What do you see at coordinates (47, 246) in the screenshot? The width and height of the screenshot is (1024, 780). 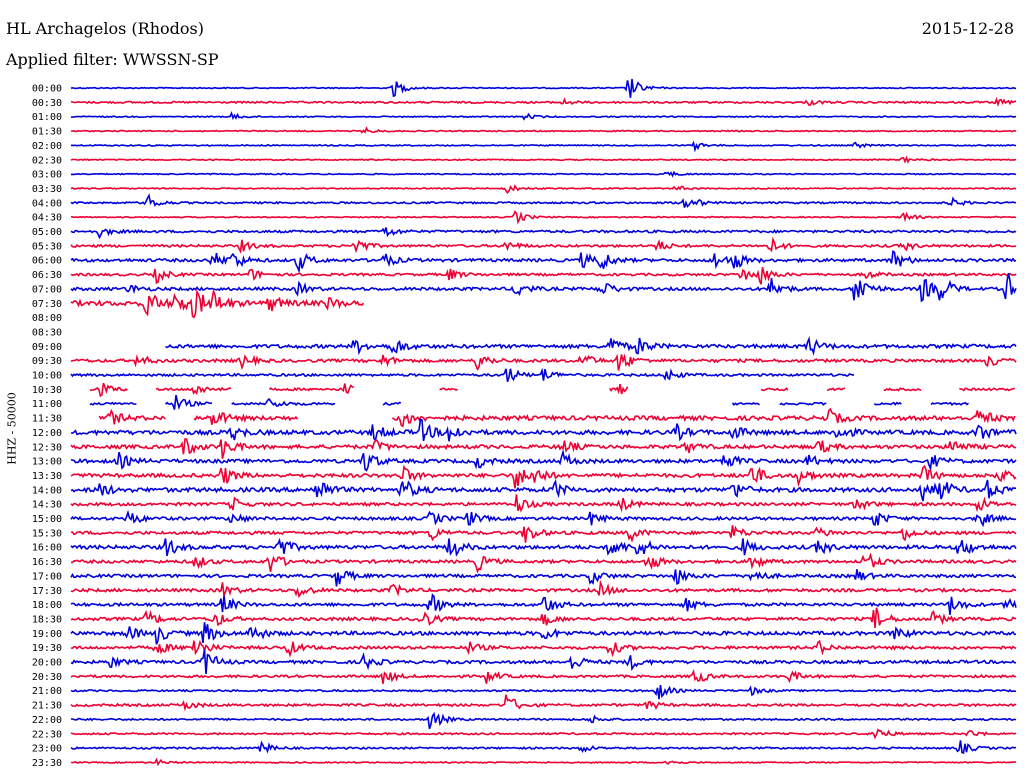 I see `time-label: 05:30` at bounding box center [47, 246].